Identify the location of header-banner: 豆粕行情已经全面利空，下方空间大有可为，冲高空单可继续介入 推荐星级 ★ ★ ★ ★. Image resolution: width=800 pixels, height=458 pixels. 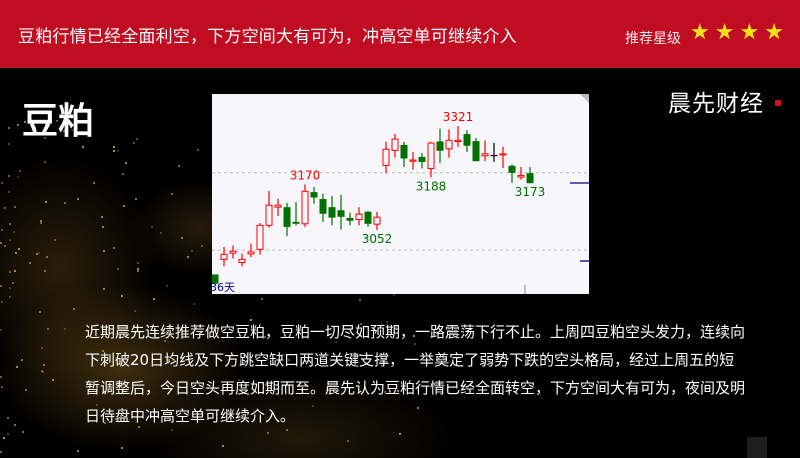
(400, 34).